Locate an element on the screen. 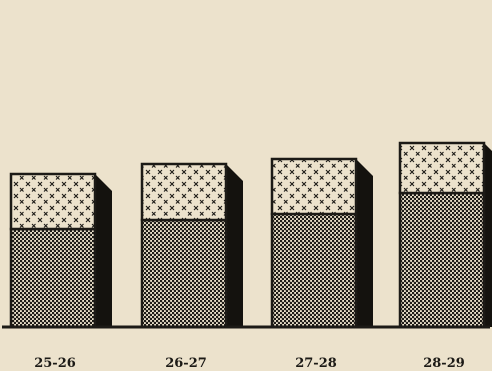 The width and height of the screenshot is (492, 371). x-axis-ticks: 25-26 26-27 27-28 28-29 is located at coordinates (249, 363).